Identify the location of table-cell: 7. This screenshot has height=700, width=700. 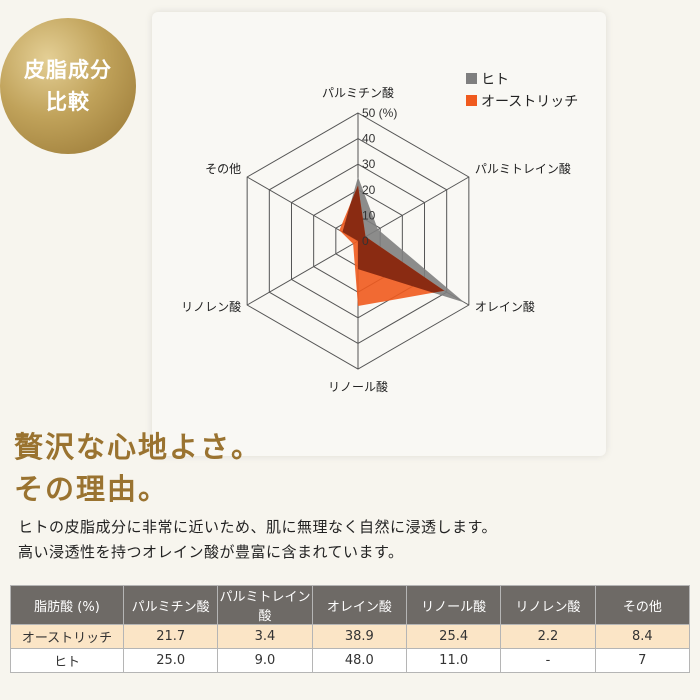
(642, 660).